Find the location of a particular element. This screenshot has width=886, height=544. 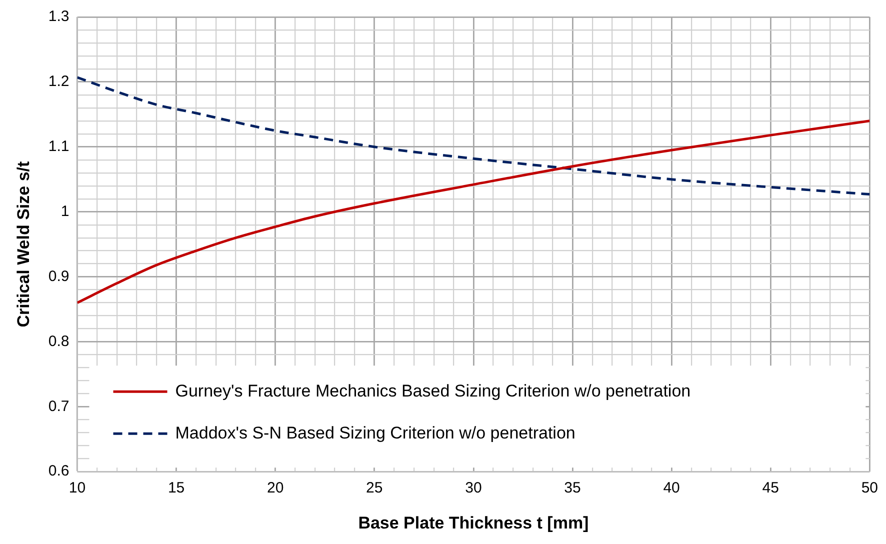

y-tick-label: 0.6 is located at coordinates (59, 471).